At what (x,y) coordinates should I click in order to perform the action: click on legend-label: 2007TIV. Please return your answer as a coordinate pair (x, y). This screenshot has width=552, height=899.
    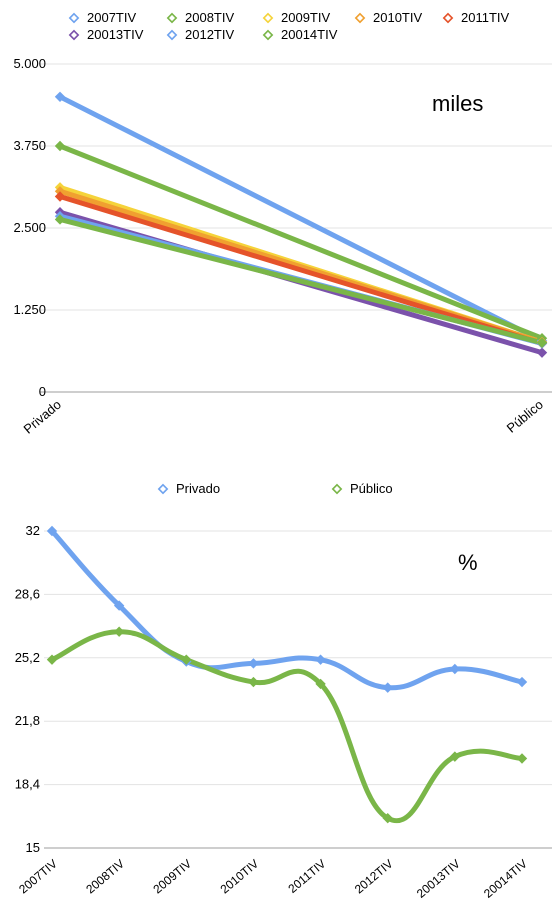
    Looking at the image, I should click on (111, 17).